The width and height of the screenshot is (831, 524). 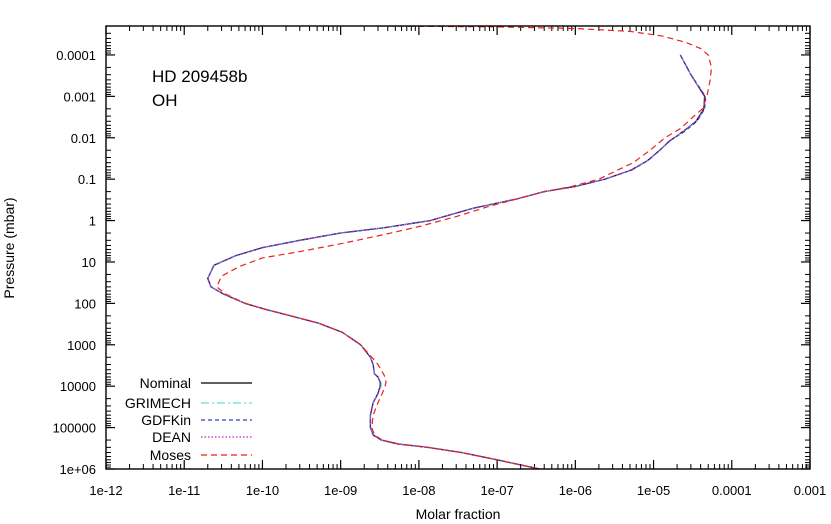 I want to click on x-tick-label: 1e-06, so click(x=575, y=490).